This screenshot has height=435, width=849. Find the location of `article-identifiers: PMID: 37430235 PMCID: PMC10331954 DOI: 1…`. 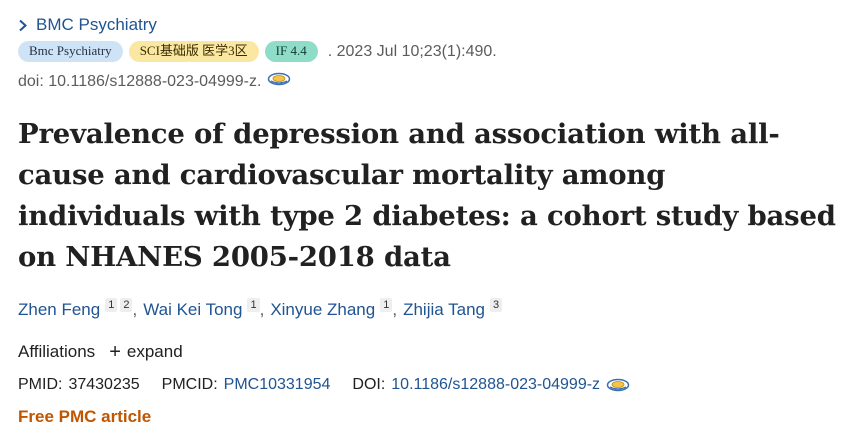

article-identifiers: PMID: 37430235 PMCID: PMC10331954 DOI: 1… is located at coordinates (324, 385).